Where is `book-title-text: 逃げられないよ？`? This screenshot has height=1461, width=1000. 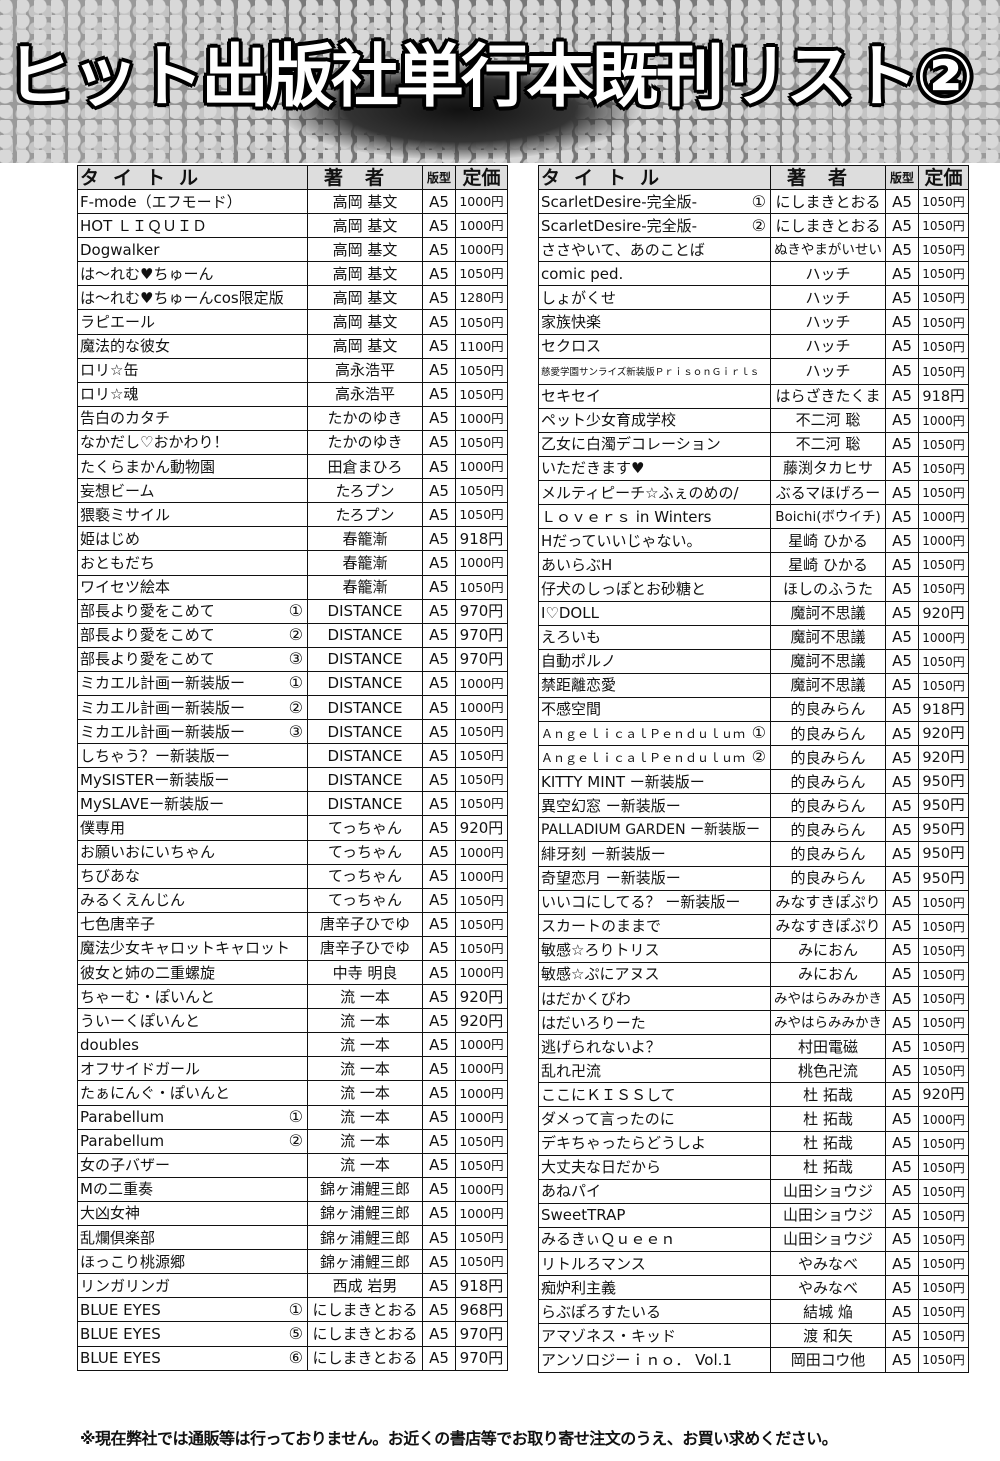
book-title-text: 逃げられないよ？ is located at coordinates (601, 1046).